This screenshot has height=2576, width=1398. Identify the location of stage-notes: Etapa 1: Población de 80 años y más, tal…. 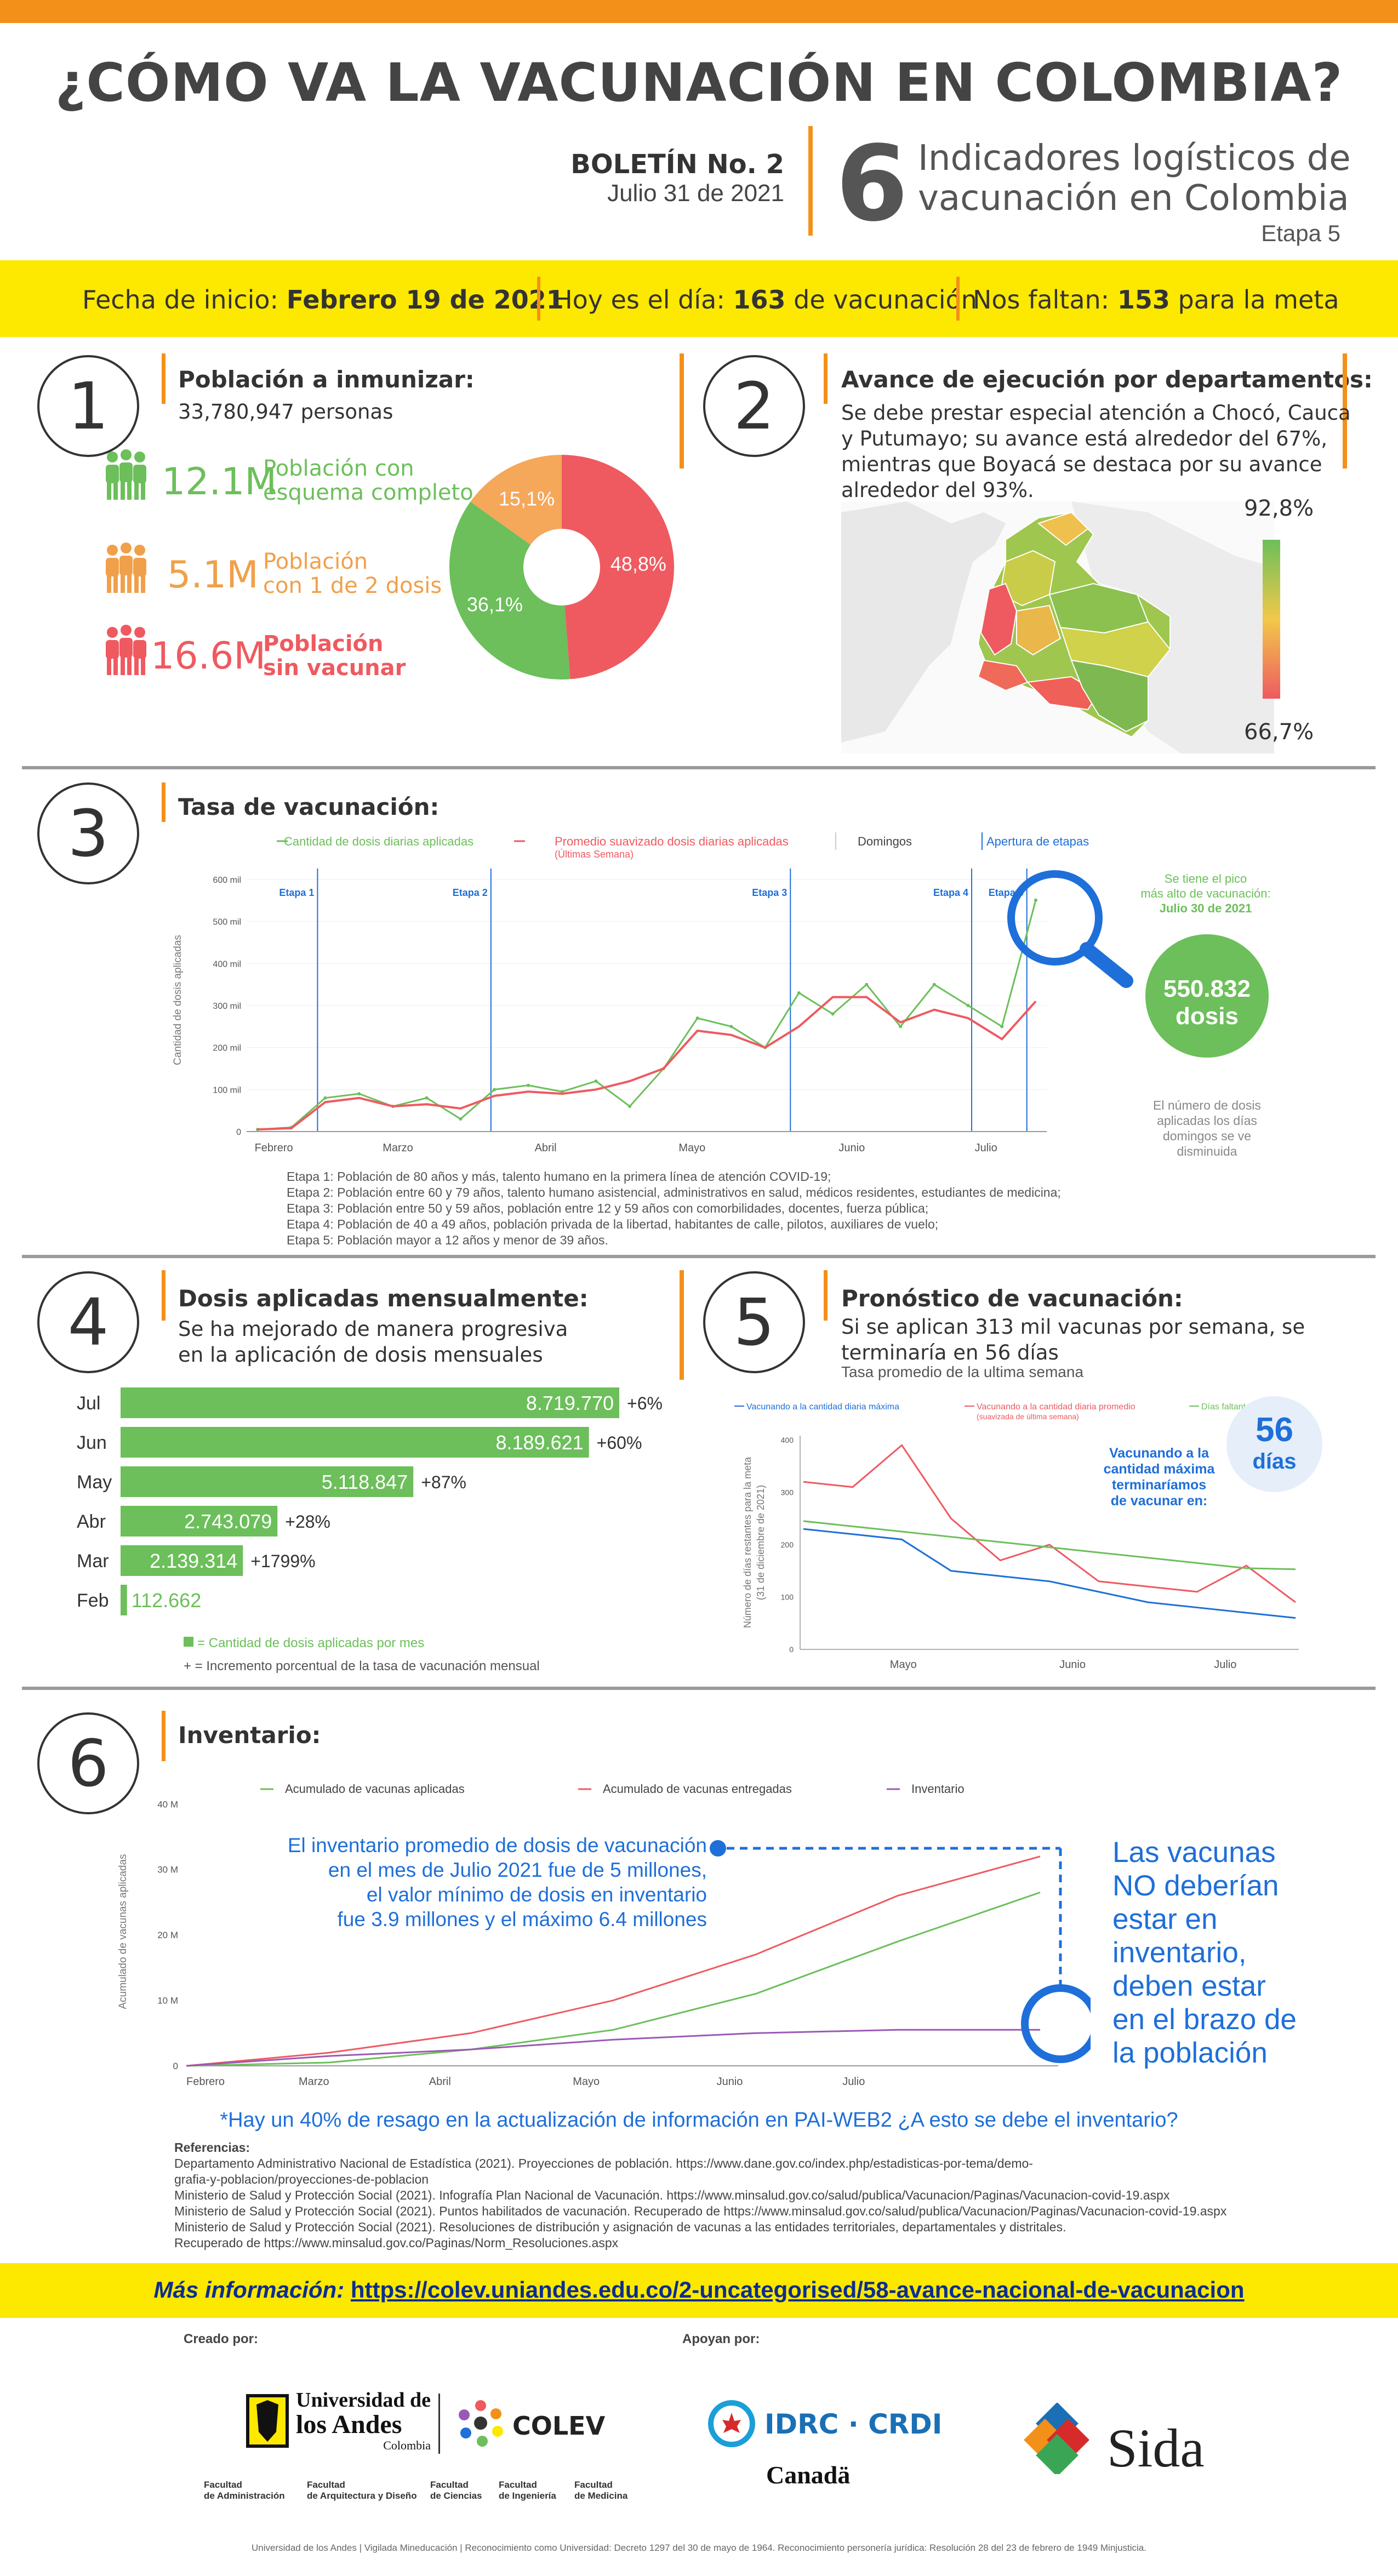
(674, 1208).